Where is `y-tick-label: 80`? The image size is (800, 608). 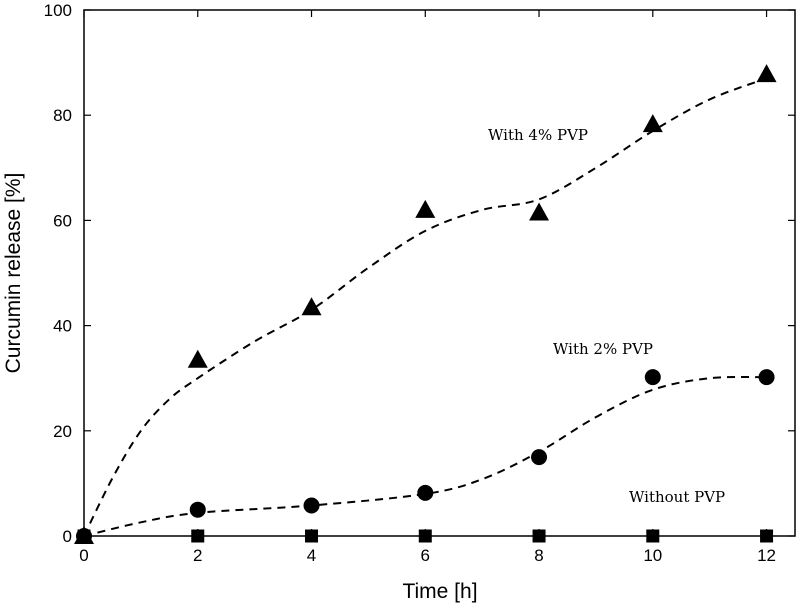 y-tick-label: 80 is located at coordinates (62, 115).